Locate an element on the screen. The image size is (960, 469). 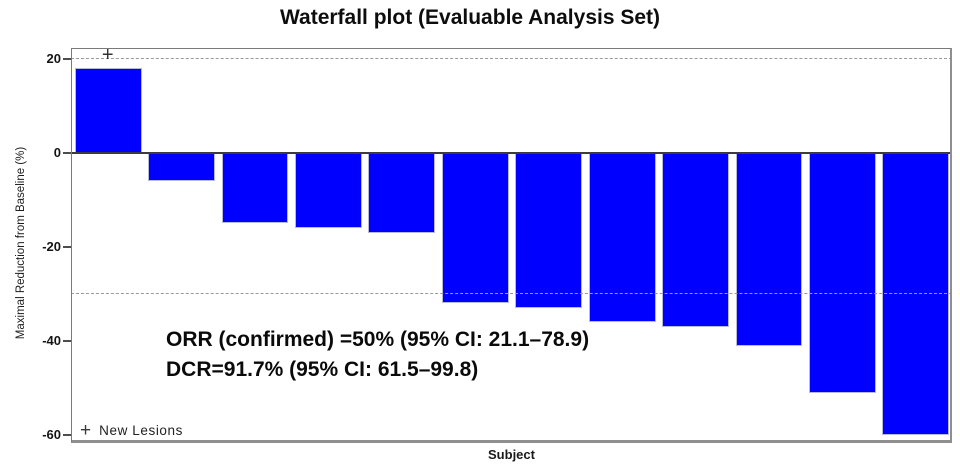
new-lesion-plus-icon: + is located at coordinates (107, 55).